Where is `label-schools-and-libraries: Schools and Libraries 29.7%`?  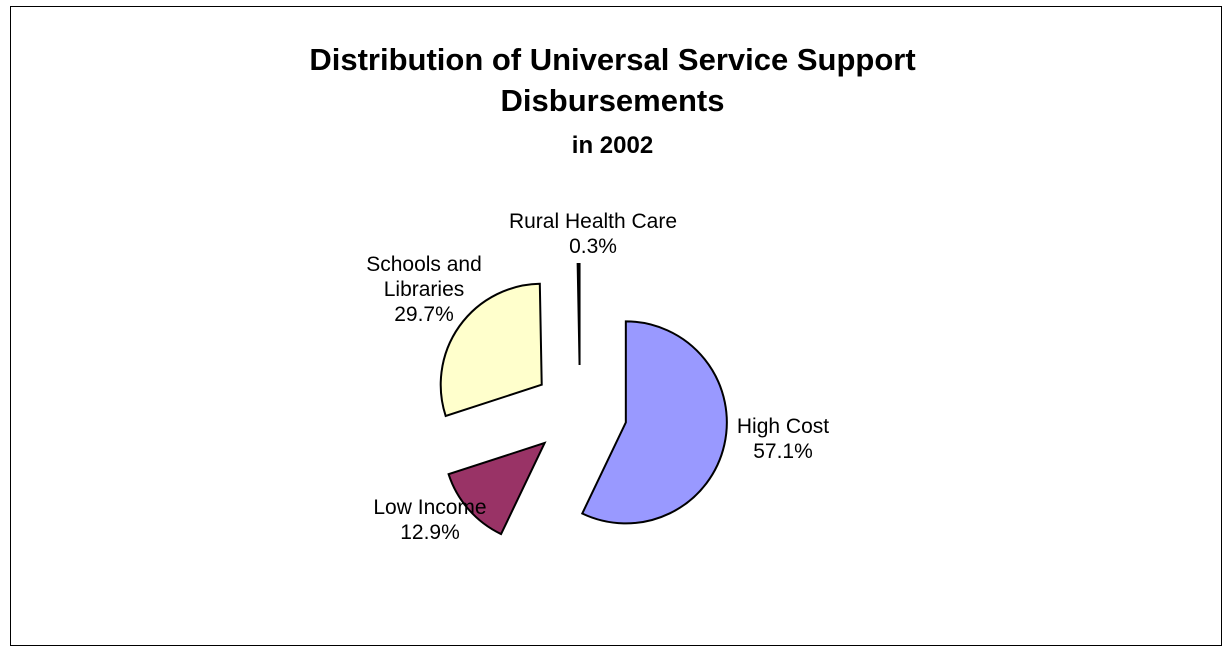
label-schools-and-libraries: Schools and Libraries 29.7% is located at coordinates (424, 289).